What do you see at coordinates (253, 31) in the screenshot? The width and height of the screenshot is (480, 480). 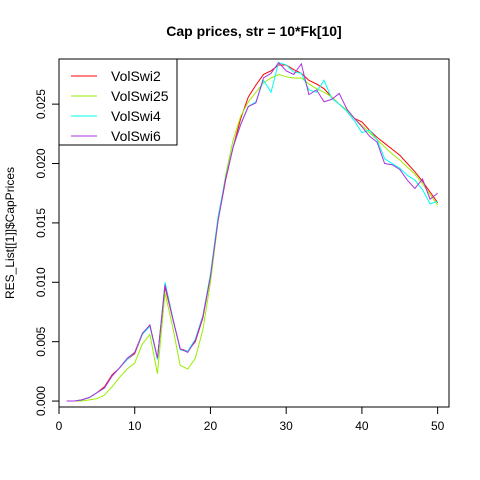 I see `chart-title: Cap prices, str = 10*Fk[10]` at bounding box center [253, 31].